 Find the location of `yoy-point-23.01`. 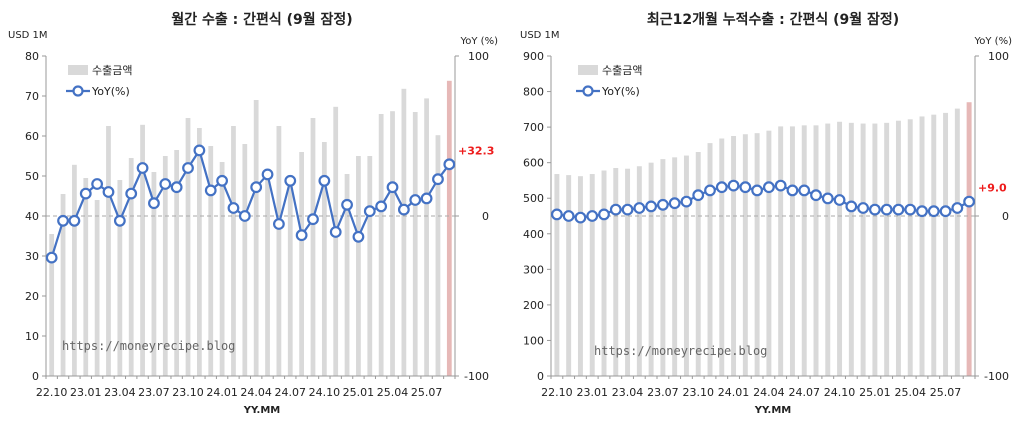

yoy-point-23.01 is located at coordinates (592, 216).